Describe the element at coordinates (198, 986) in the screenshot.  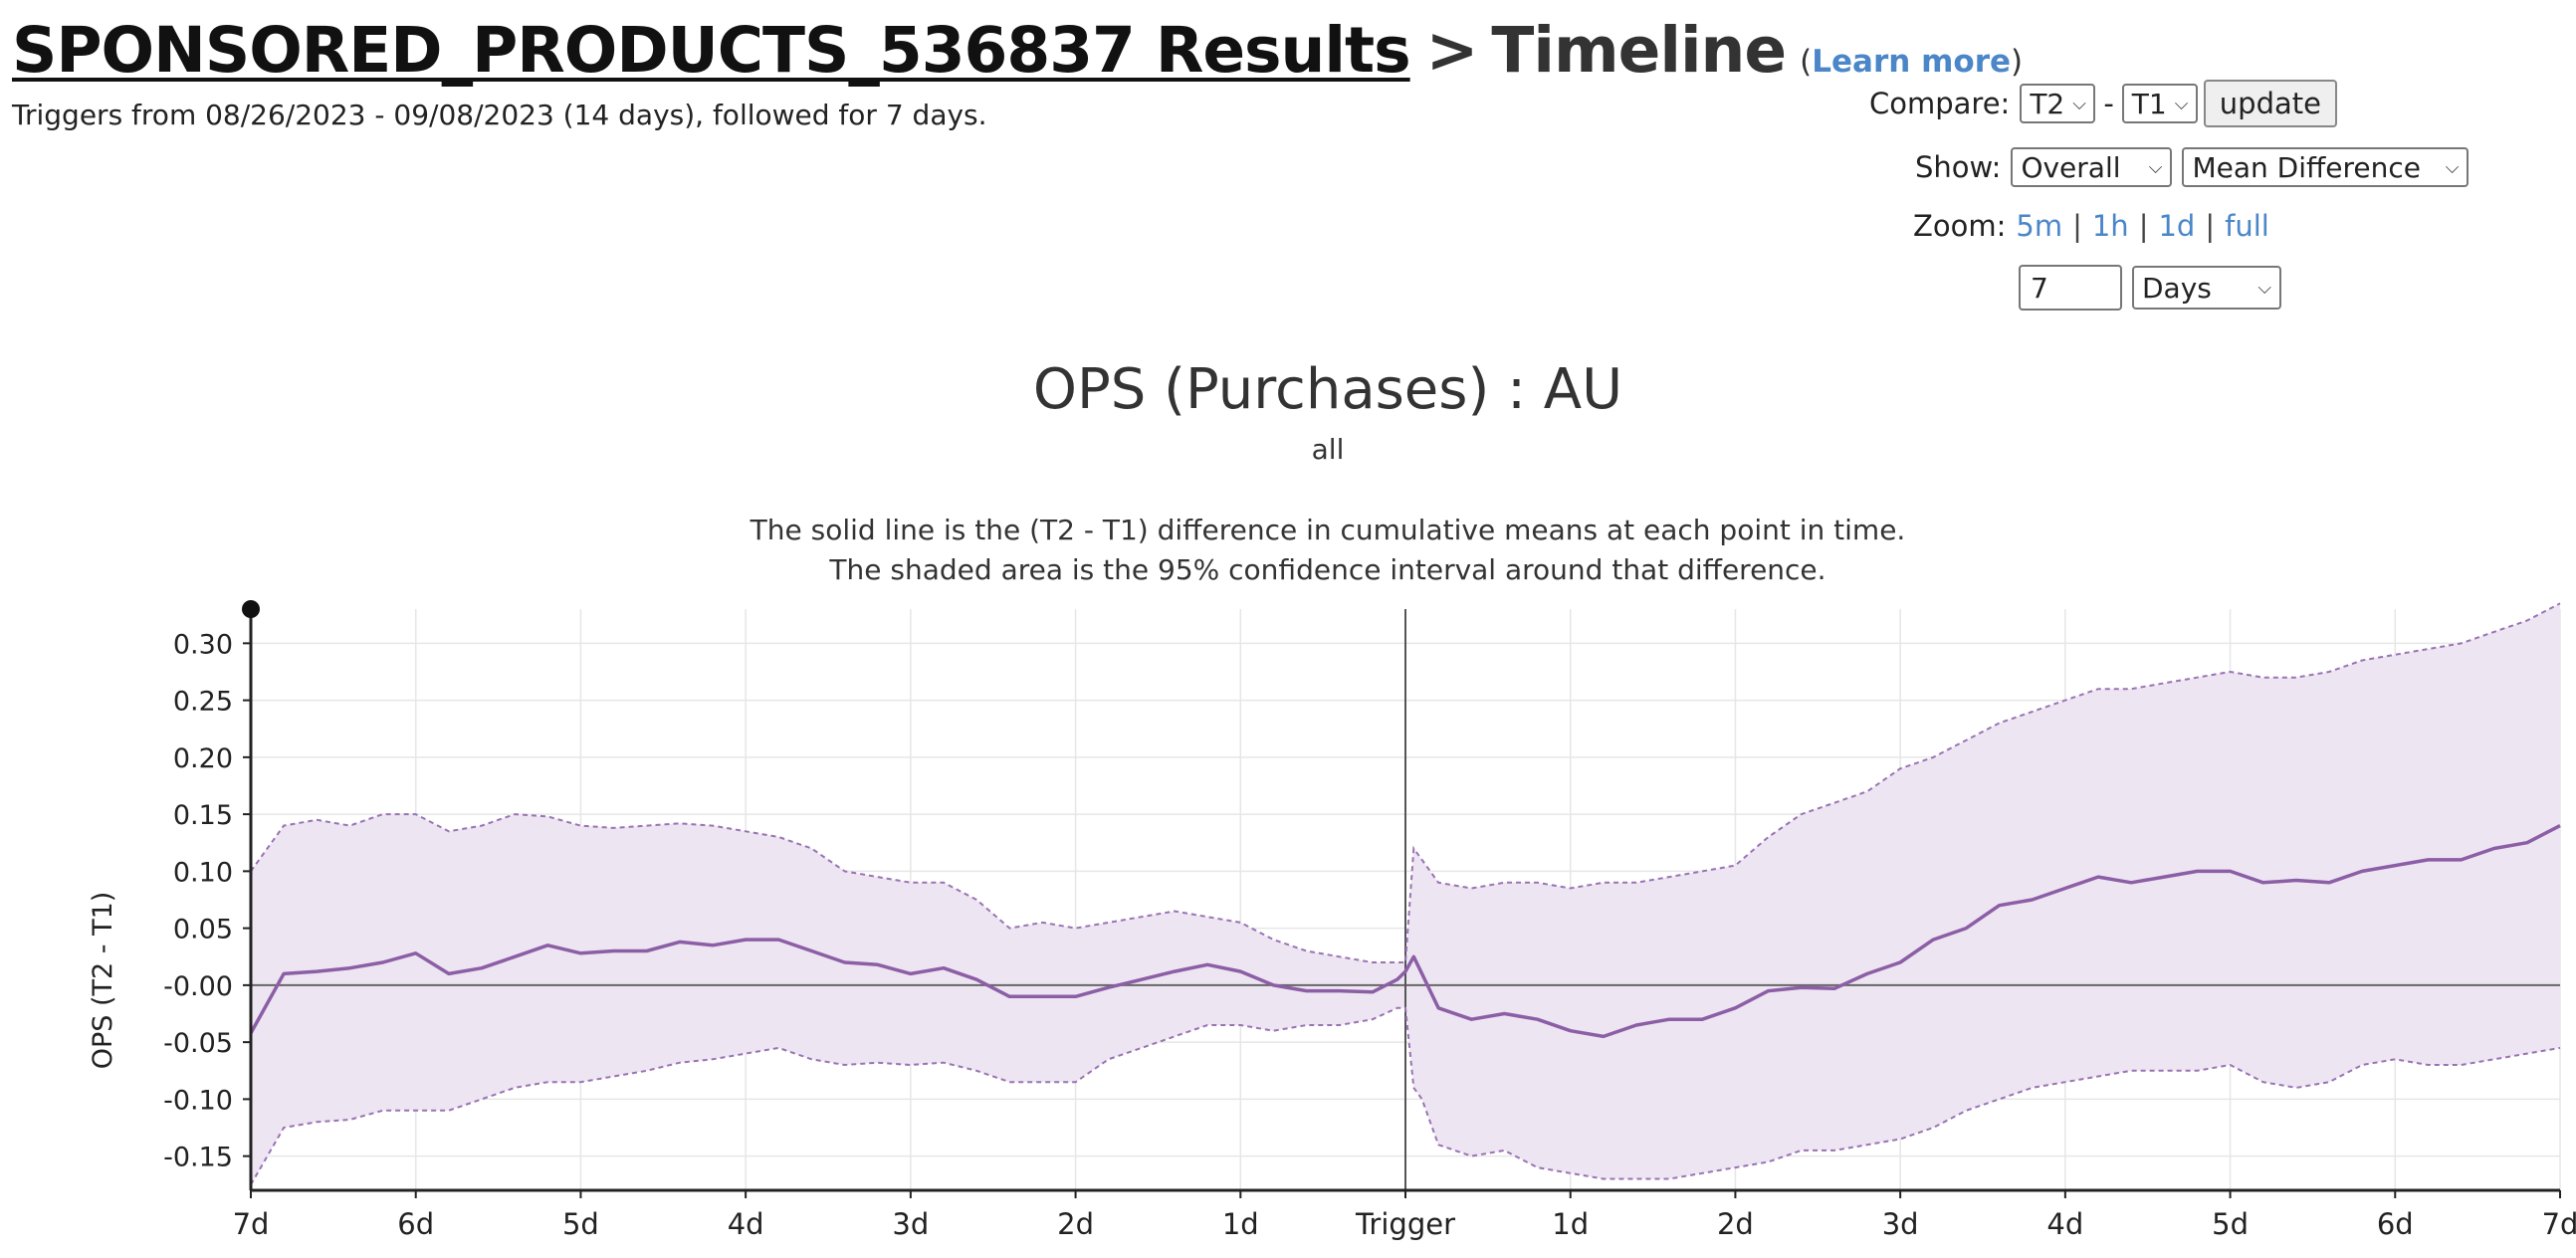
I see `y-tick-label: -0.00` at that location.